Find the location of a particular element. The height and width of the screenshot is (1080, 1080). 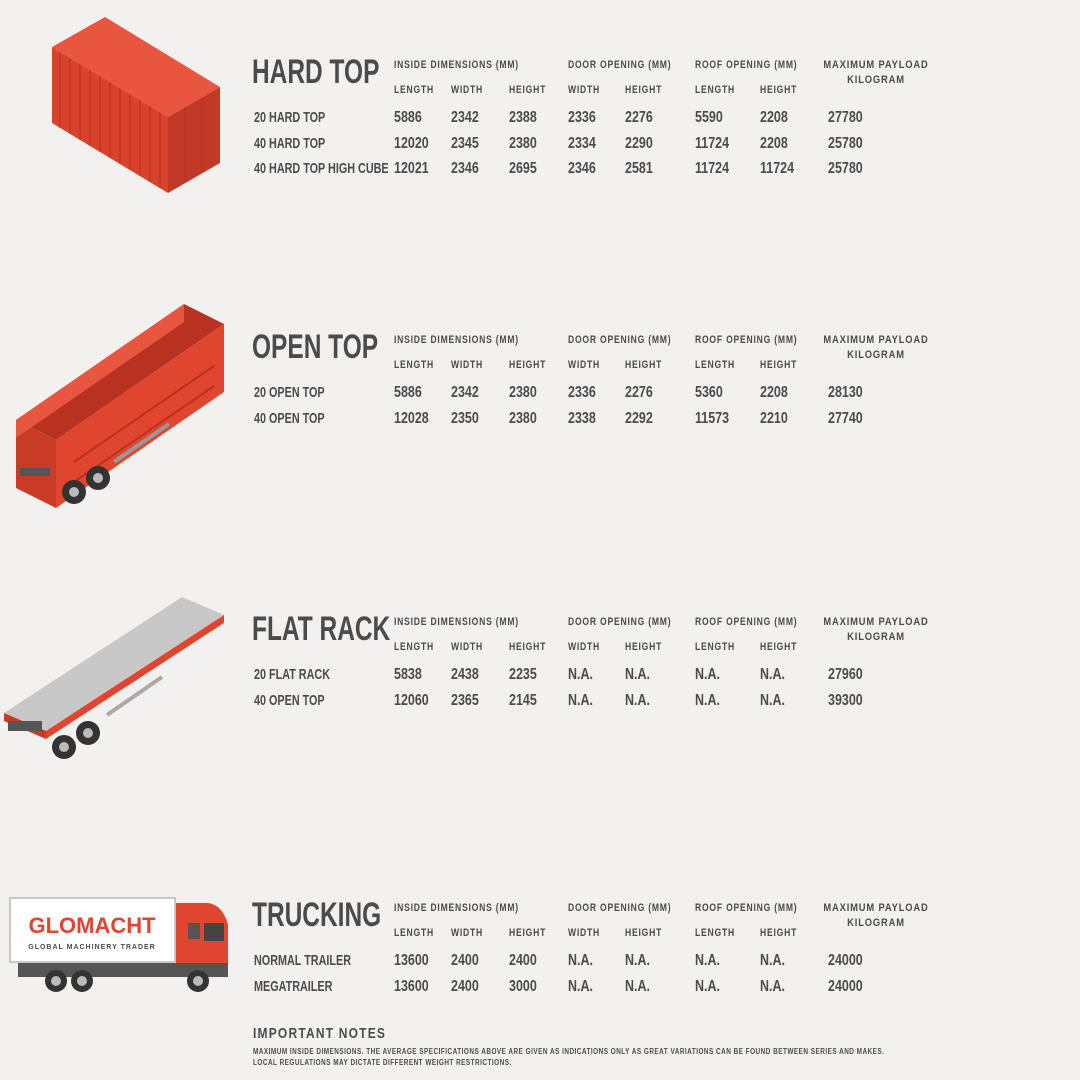

flat-rack-trailer-illustration is located at coordinates (114, 678).